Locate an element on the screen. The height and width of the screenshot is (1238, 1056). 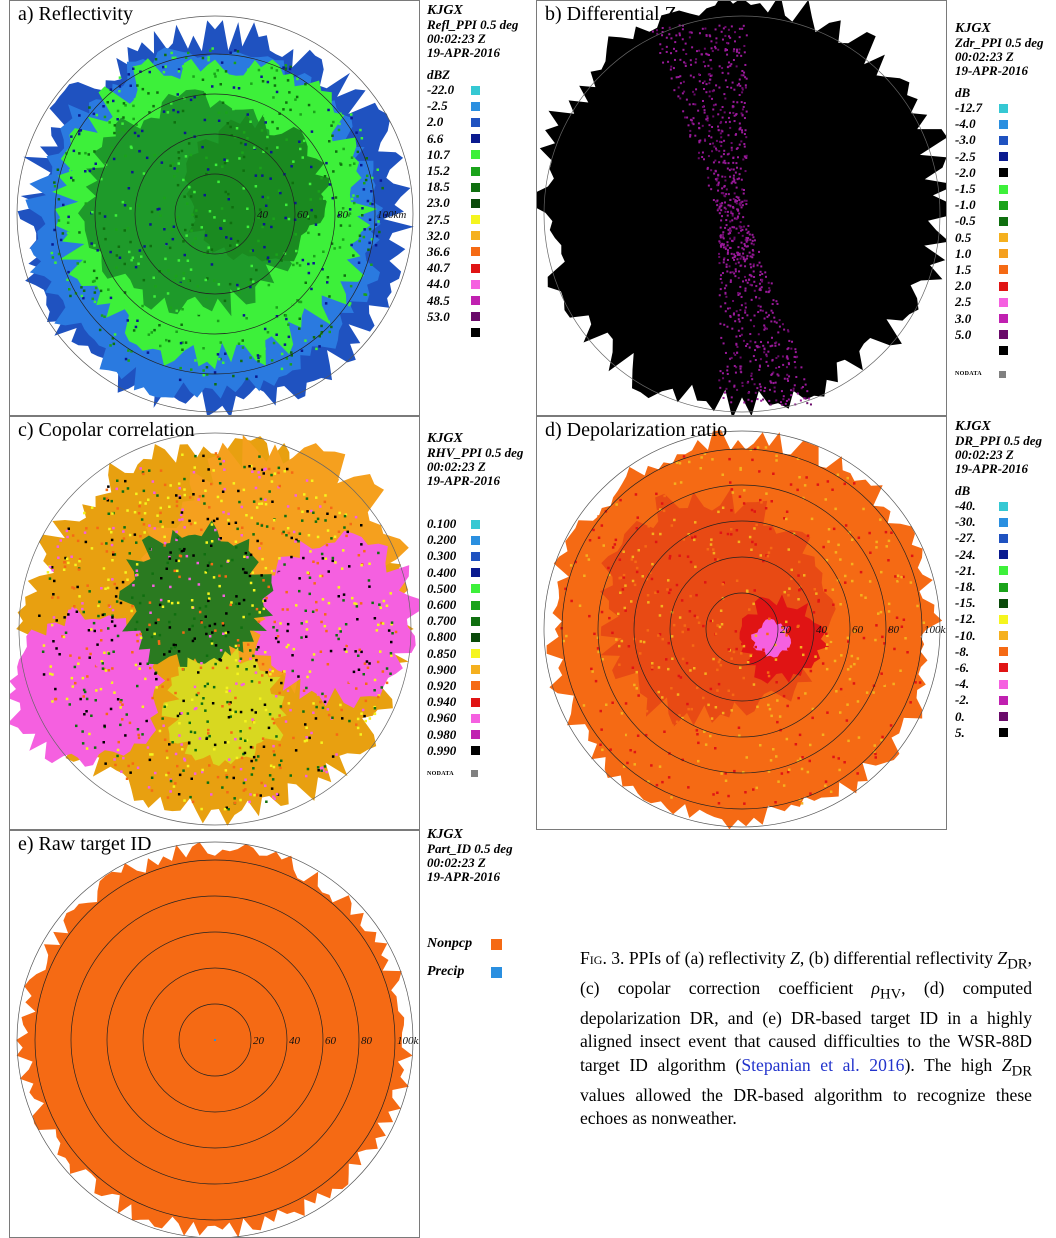
ppi-image-e: 20 40 60 80 100km is located at coordinates (217, 1039).